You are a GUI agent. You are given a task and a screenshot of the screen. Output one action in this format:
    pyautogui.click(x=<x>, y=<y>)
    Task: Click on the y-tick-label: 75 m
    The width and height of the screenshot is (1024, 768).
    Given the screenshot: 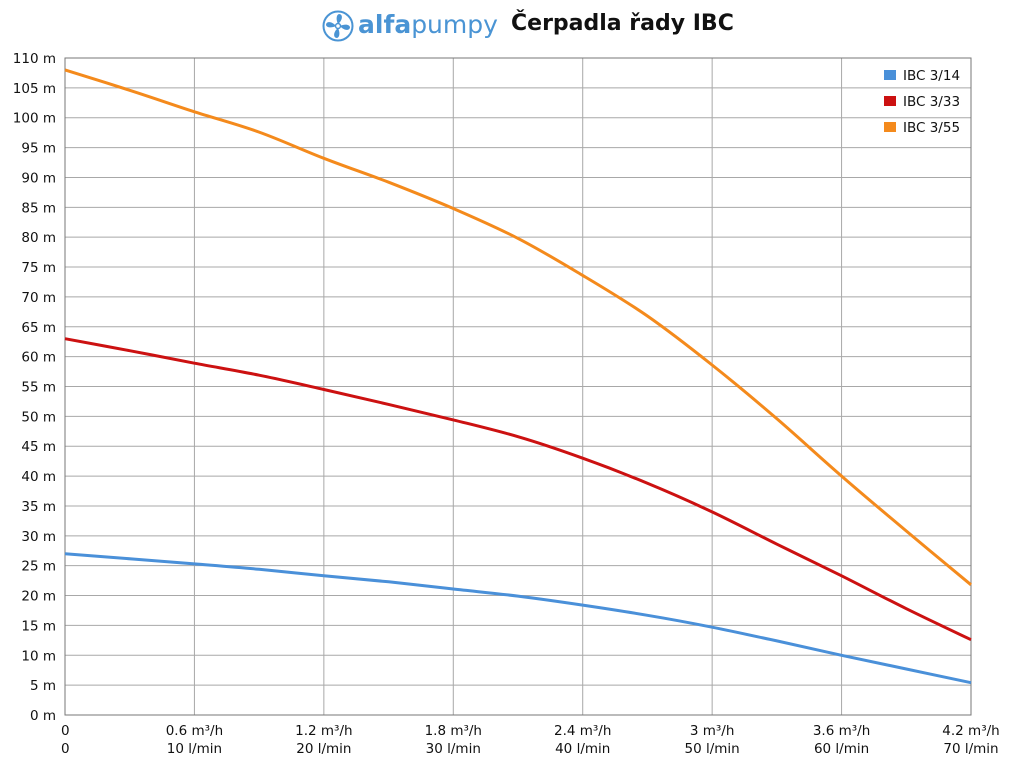 What is the action you would take?
    pyautogui.click(x=38, y=268)
    